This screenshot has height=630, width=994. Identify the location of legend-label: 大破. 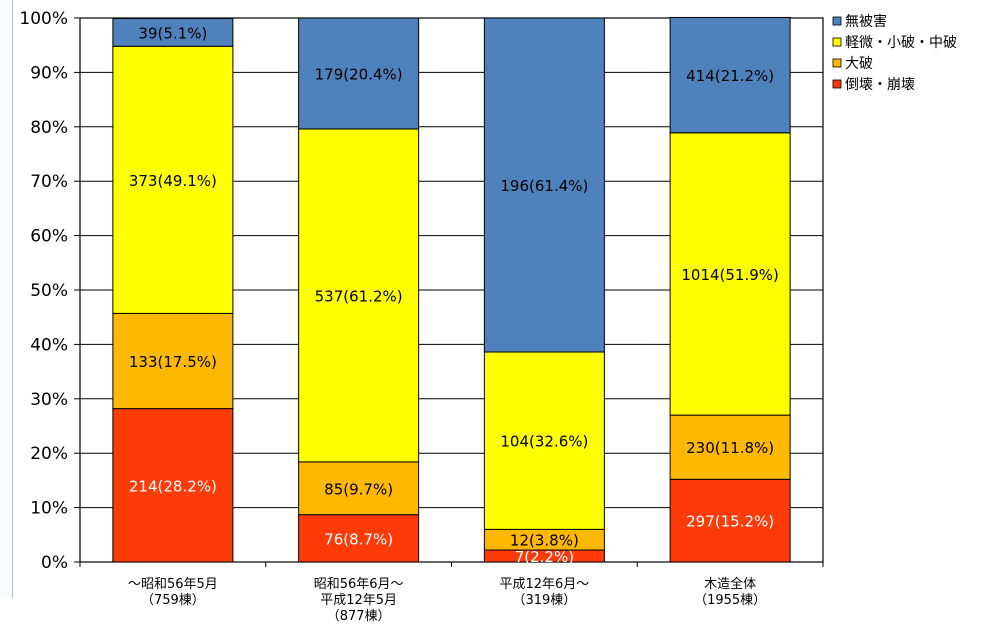
(859, 64).